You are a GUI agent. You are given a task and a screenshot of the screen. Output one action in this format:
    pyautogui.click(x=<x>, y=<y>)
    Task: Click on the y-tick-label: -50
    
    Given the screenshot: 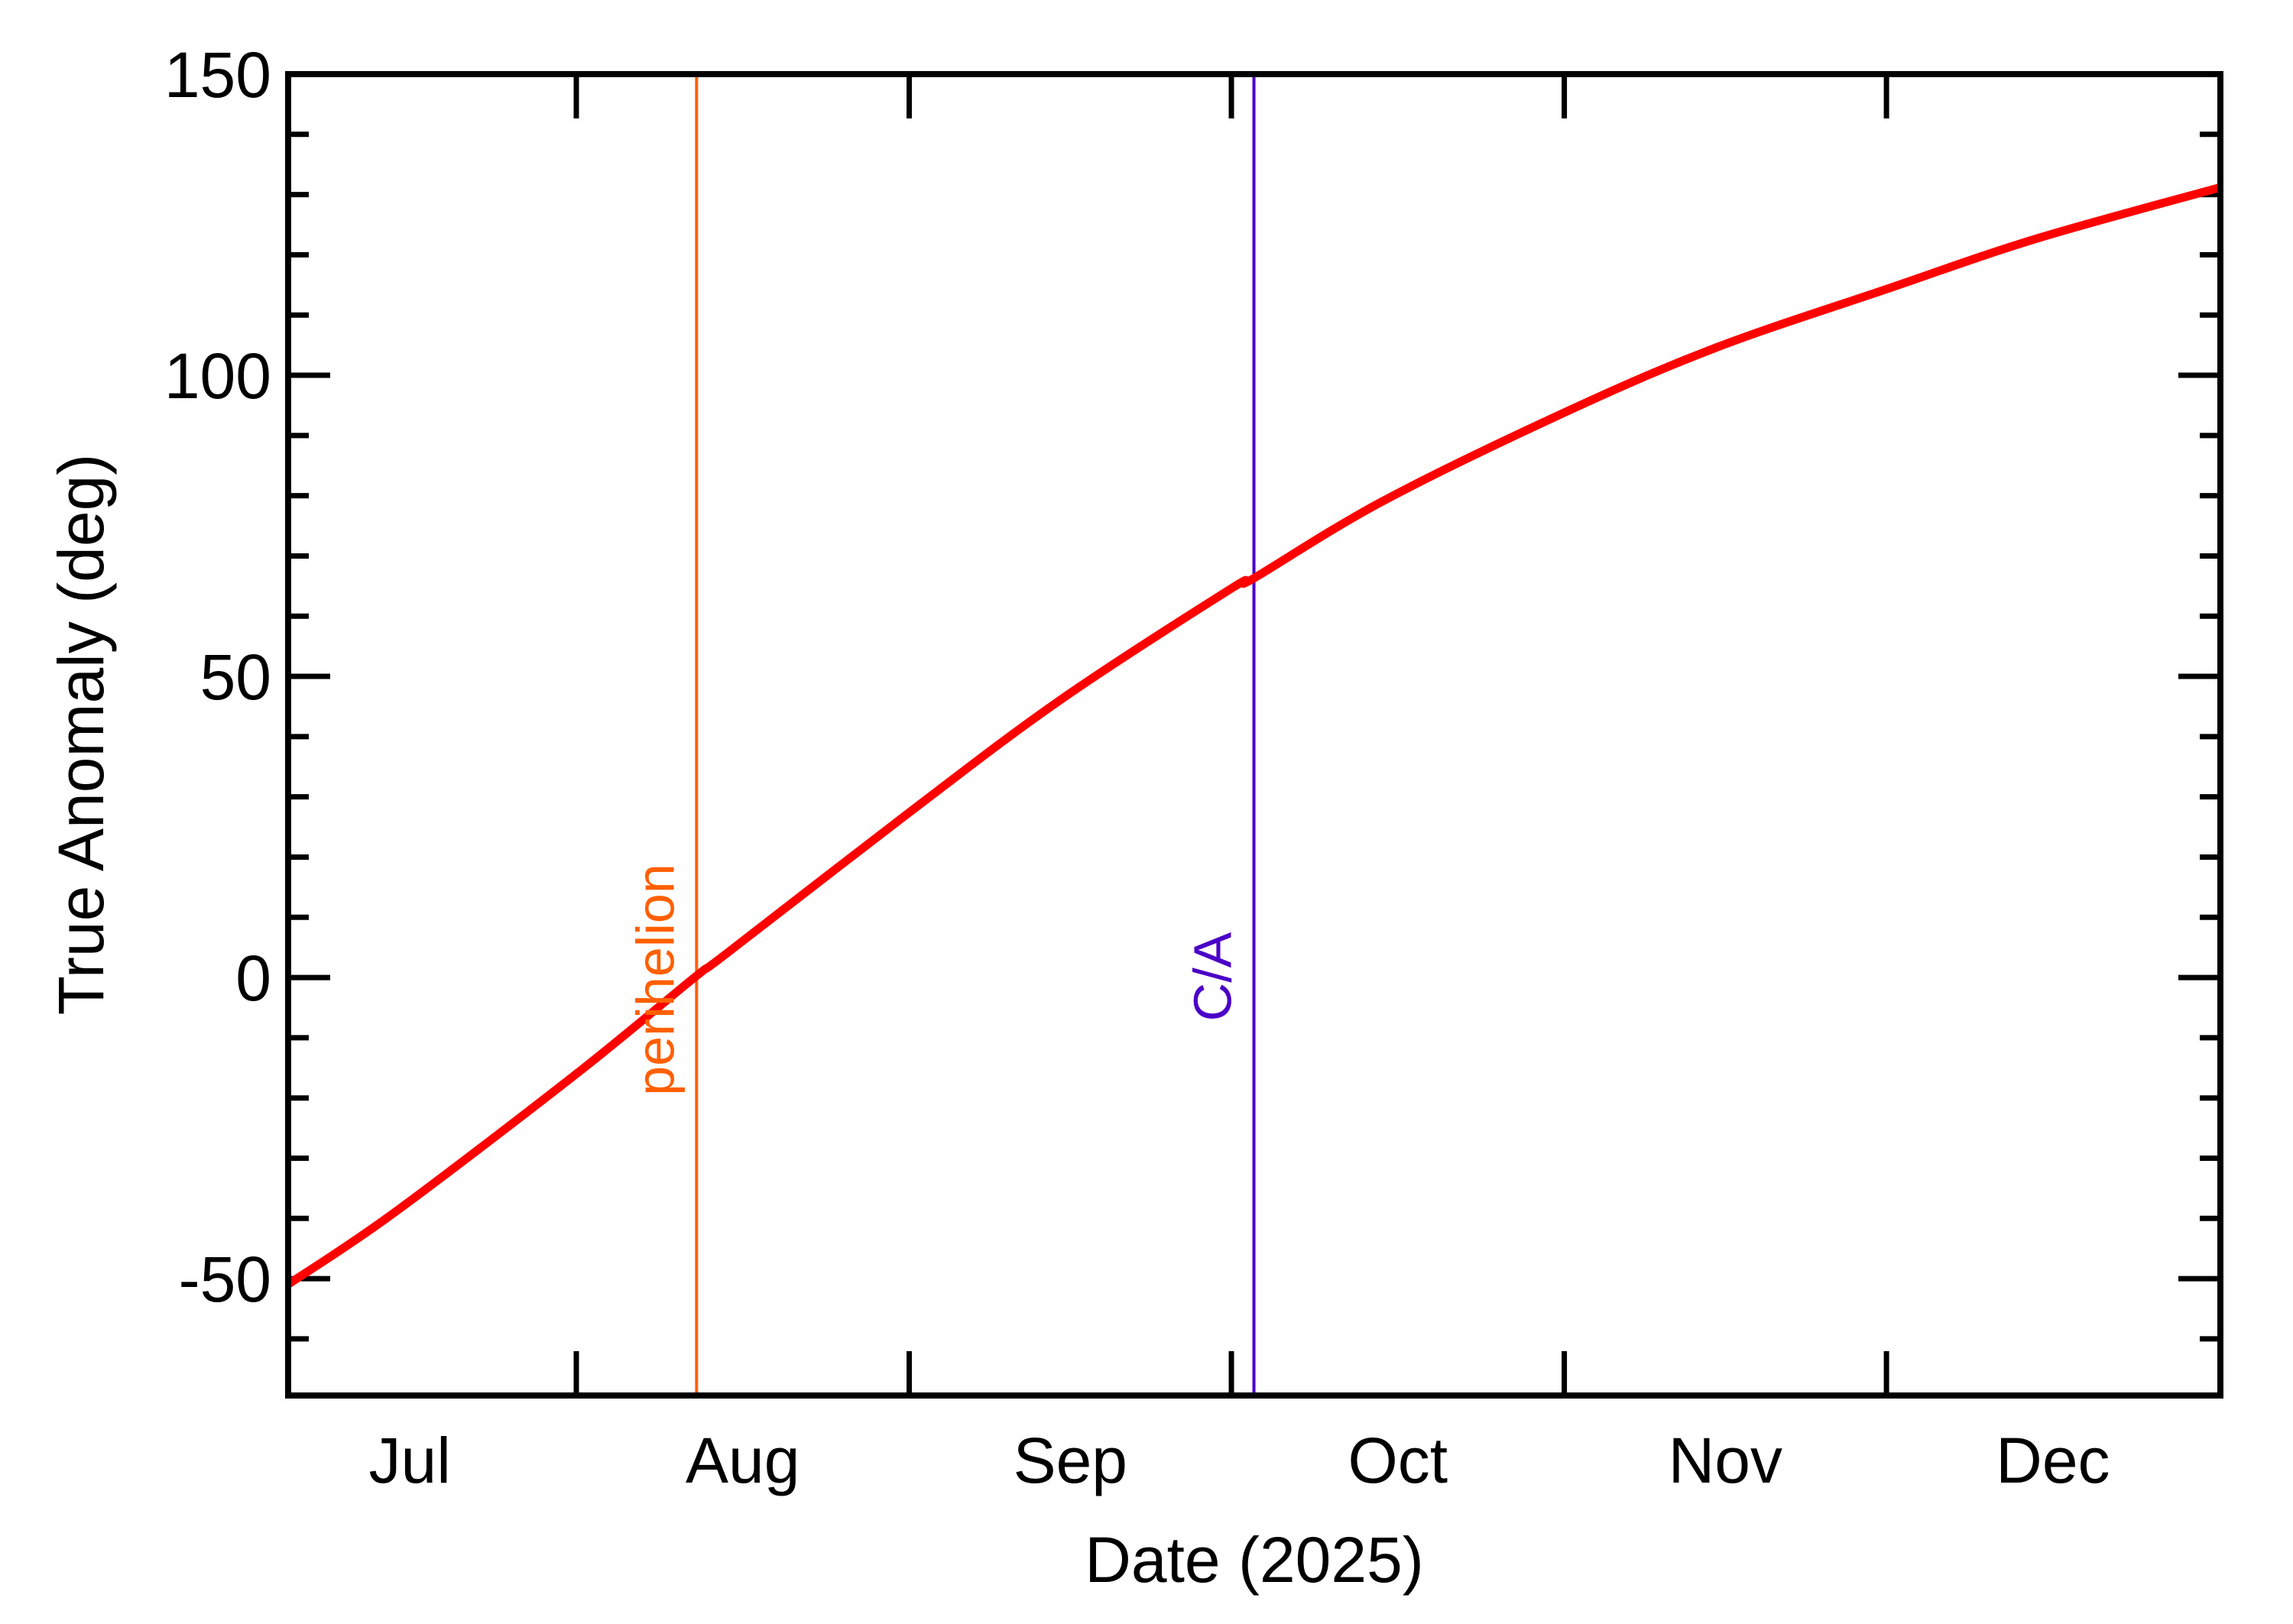 What is the action you would take?
    pyautogui.click(x=225, y=1279)
    